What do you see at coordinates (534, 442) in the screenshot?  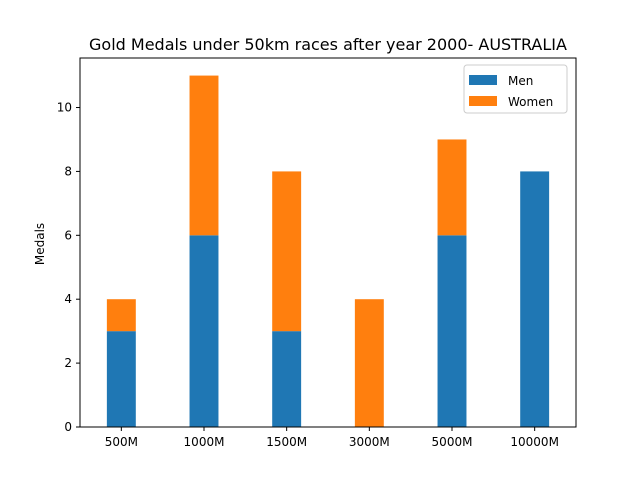 I see `x-tick-label: 10000M` at bounding box center [534, 442].